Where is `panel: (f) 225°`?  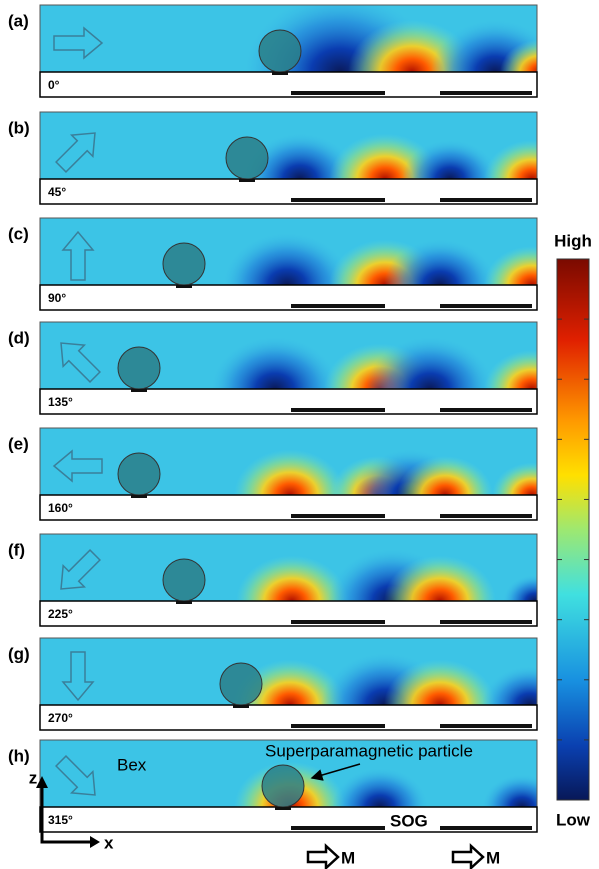 panel: (f) 225° is located at coordinates (273, 580).